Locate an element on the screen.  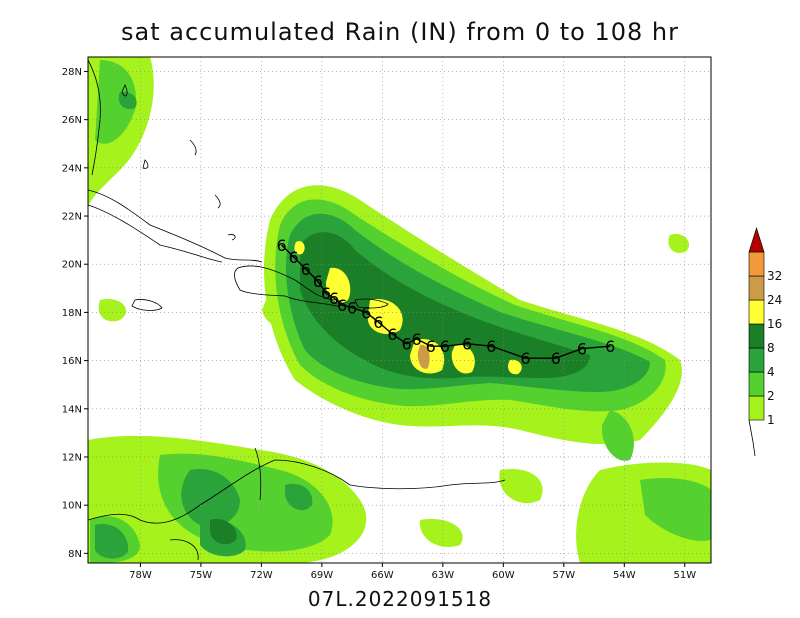
lon-tick-label: 78W is located at coordinates (140, 575).